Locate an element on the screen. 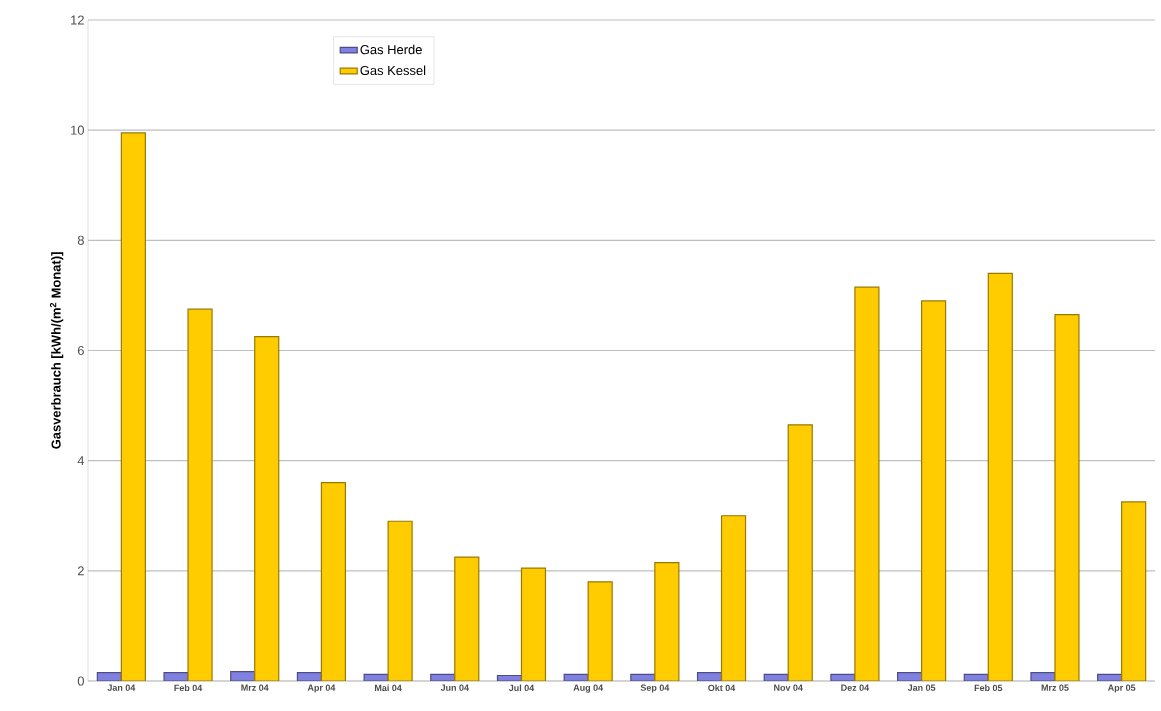 This screenshot has height=711, width=1161. x-tick-label: Nov 04 is located at coordinates (788, 687).